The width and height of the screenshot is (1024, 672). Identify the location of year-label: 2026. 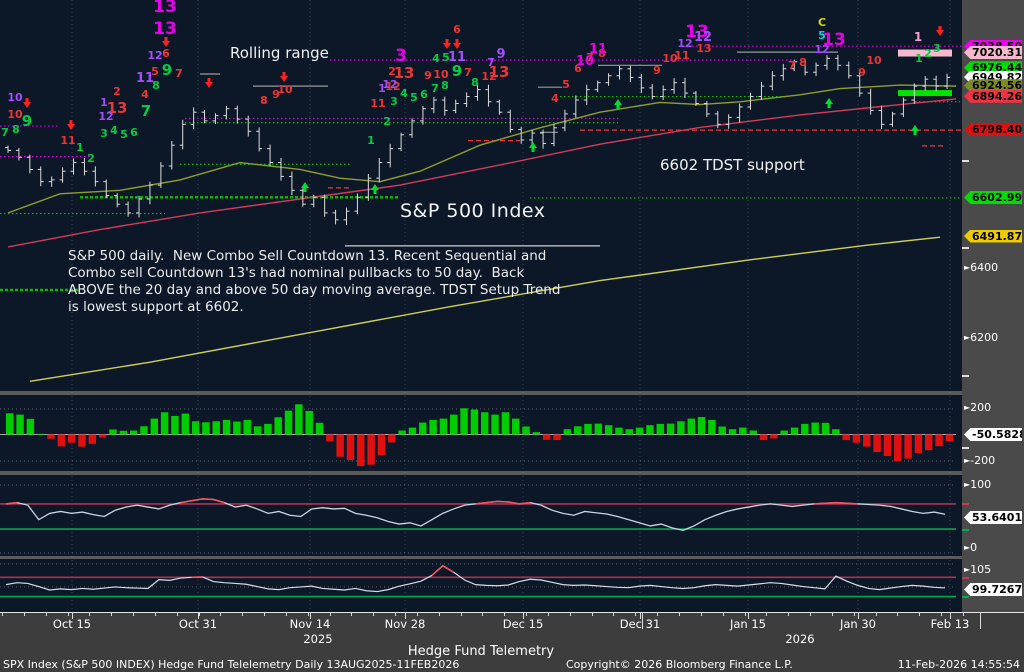
(800, 639).